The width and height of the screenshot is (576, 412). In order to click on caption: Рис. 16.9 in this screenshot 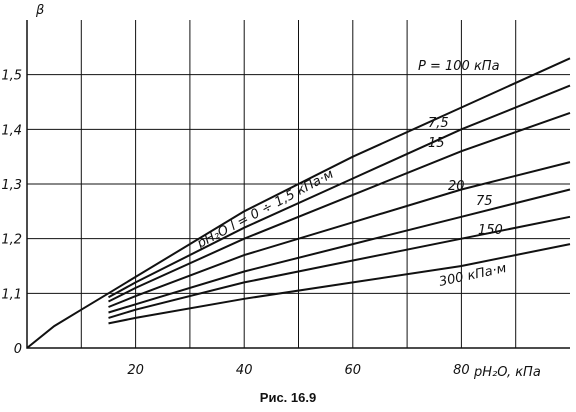, I will do `click(288, 397)`.